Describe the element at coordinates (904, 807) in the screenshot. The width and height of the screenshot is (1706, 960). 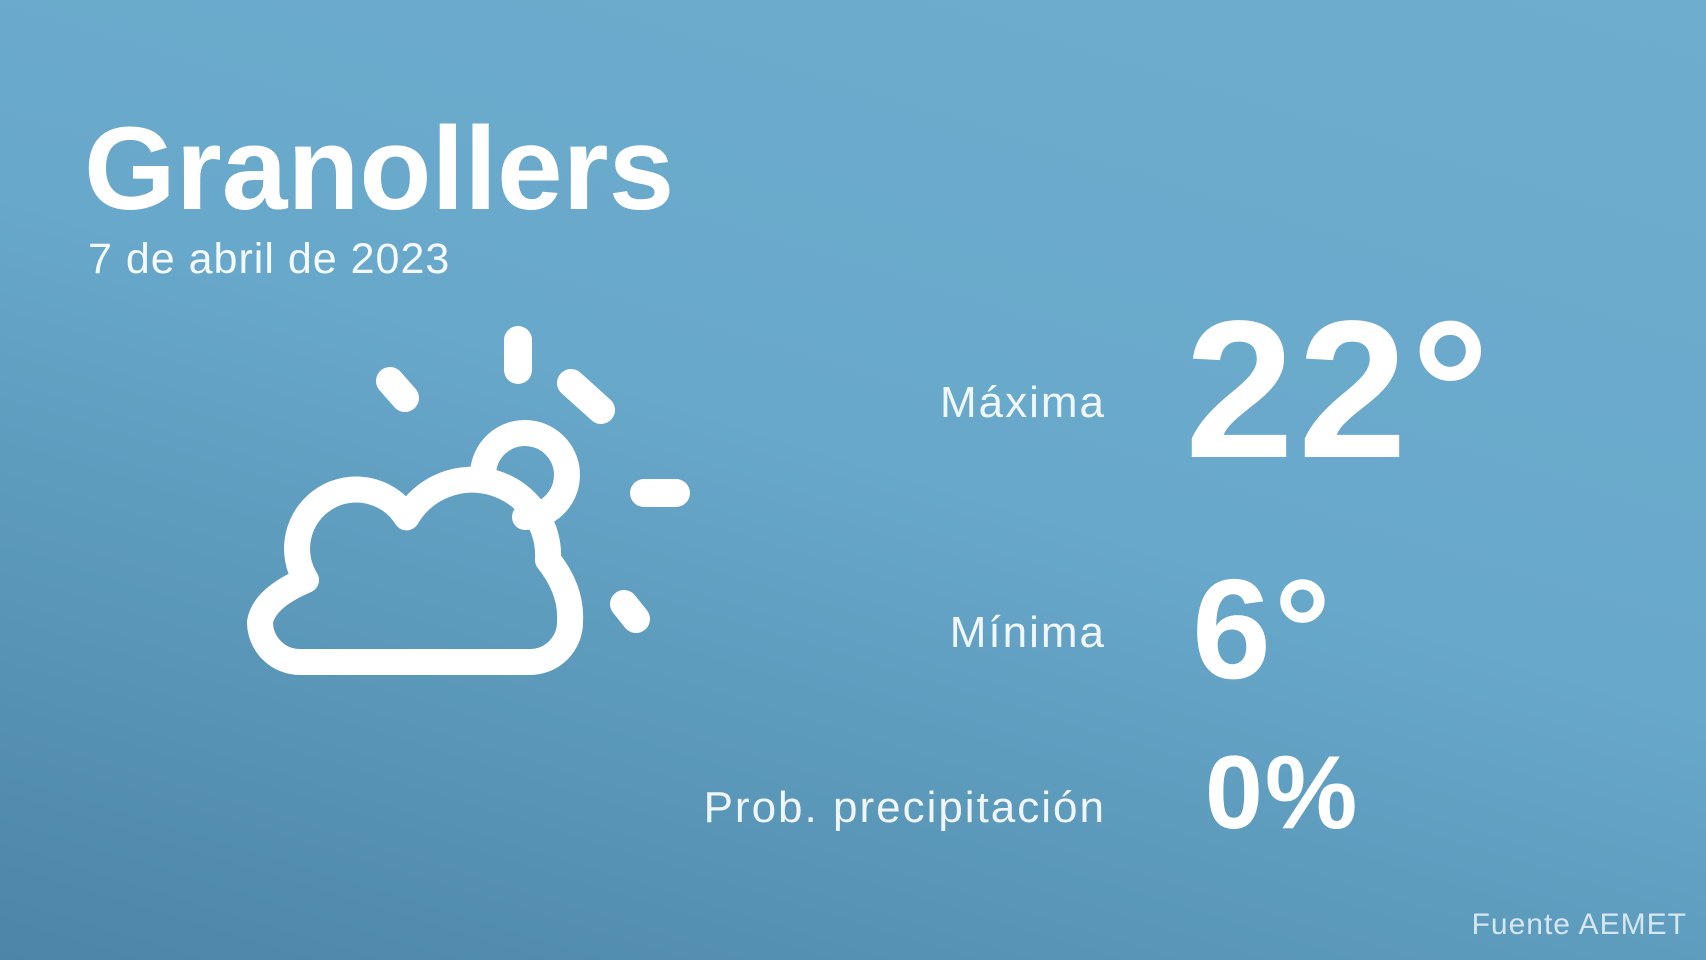
I see `precipitation-label: Prob. precipitación` at that location.